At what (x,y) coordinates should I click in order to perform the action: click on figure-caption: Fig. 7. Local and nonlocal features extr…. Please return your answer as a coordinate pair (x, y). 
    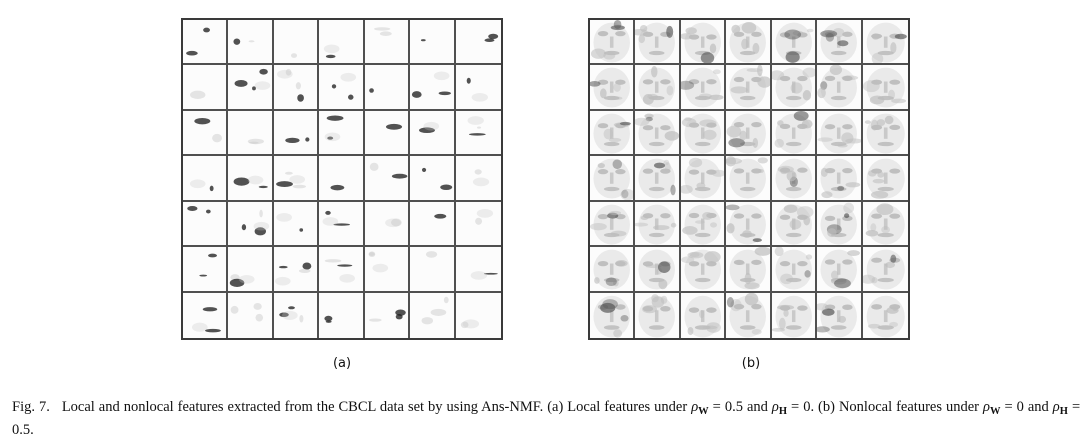
    Looking at the image, I should click on (546, 419).